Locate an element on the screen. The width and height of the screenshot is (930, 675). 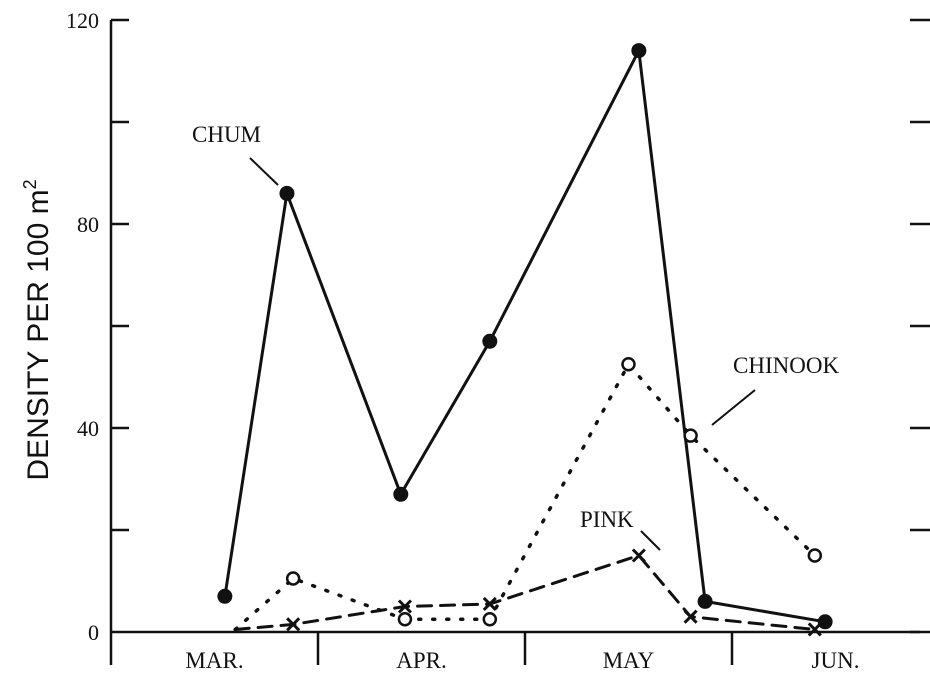
y-axis-title: DENSITY PER 100 m2 is located at coordinates (37, 329).